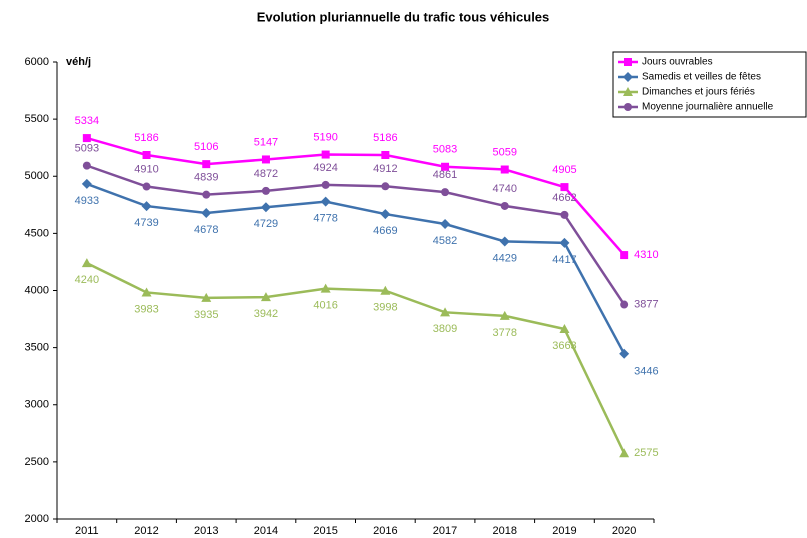 The height and width of the screenshot is (538, 807). Describe the element at coordinates (445, 175) in the screenshot. I see `data-label: 4861` at that location.